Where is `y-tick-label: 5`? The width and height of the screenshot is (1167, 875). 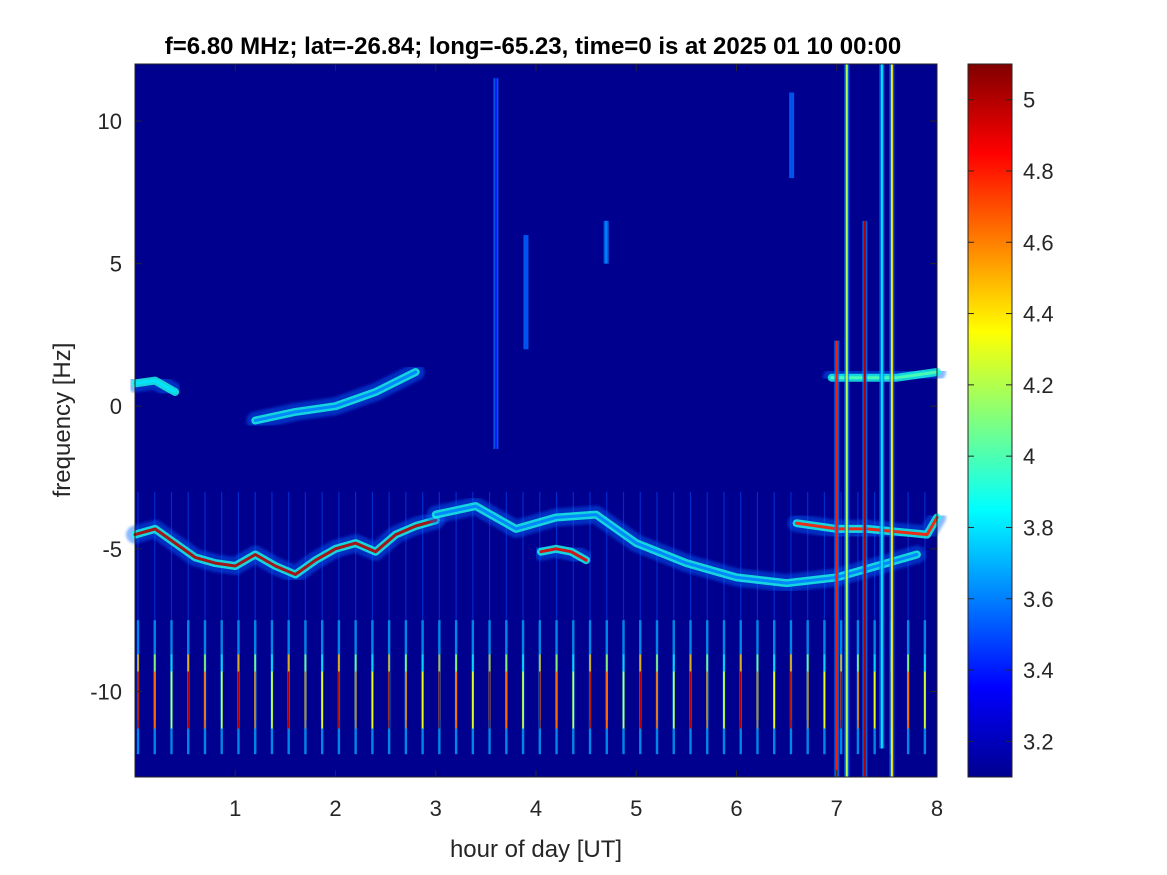 y-tick-label: 5 is located at coordinates (116, 264).